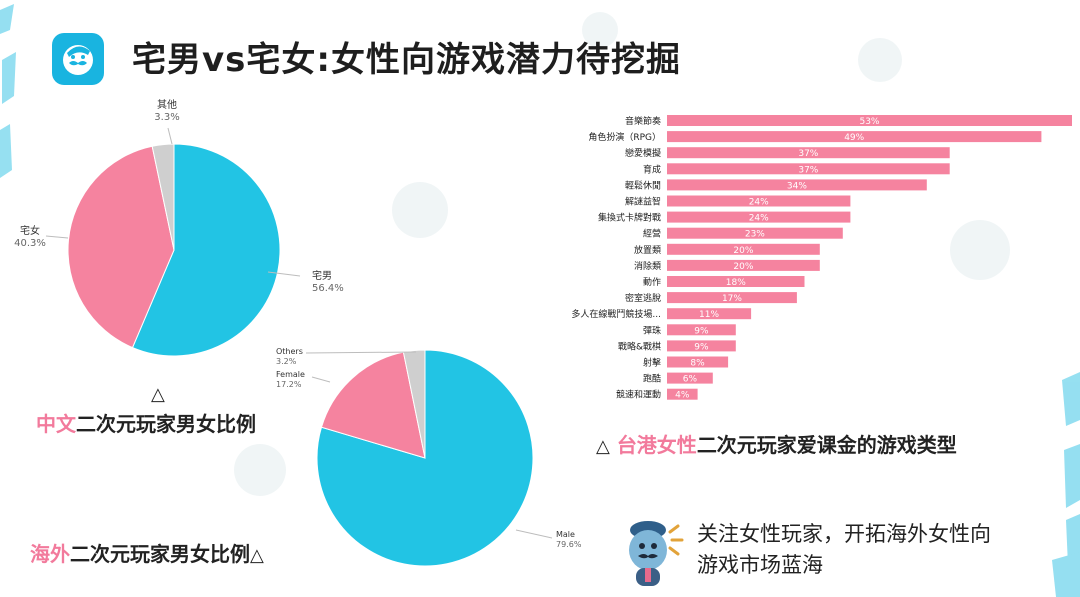 This screenshot has width=1080, height=597. What do you see at coordinates (286, 361) in the screenshot?
I see `pie-value-2: 3.2%` at bounding box center [286, 361].